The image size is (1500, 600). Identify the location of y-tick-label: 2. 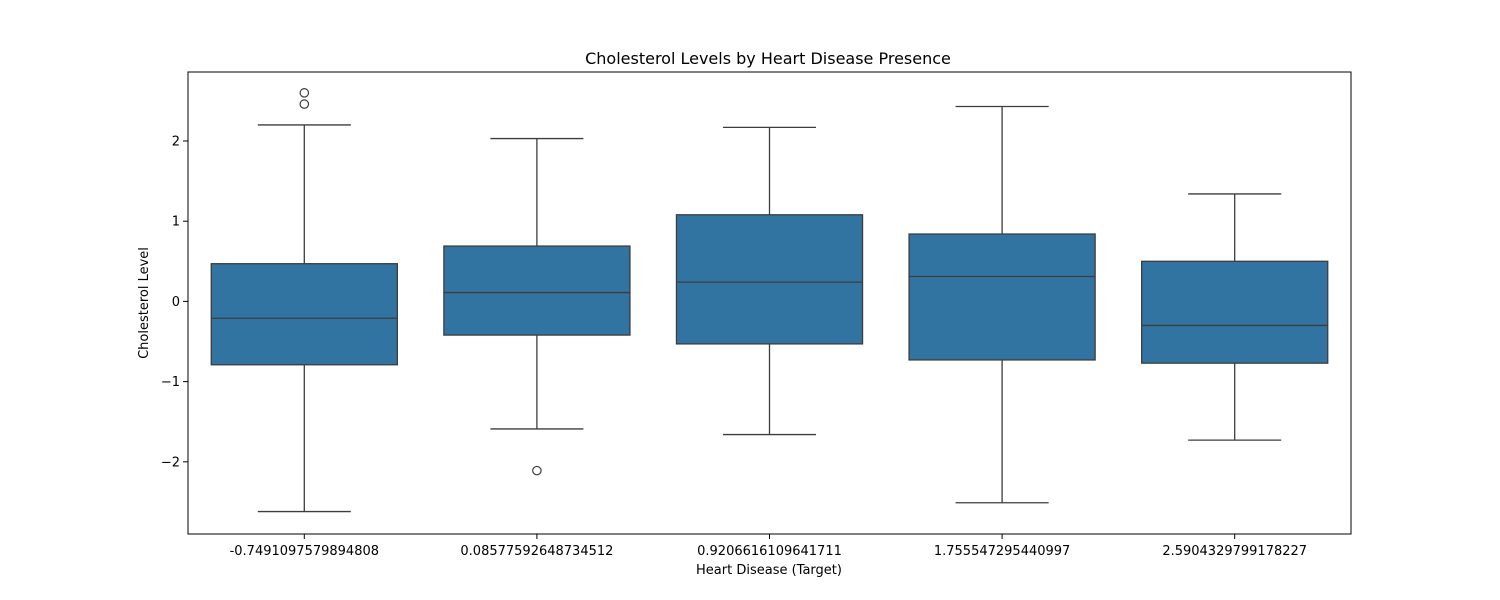
(176, 141).